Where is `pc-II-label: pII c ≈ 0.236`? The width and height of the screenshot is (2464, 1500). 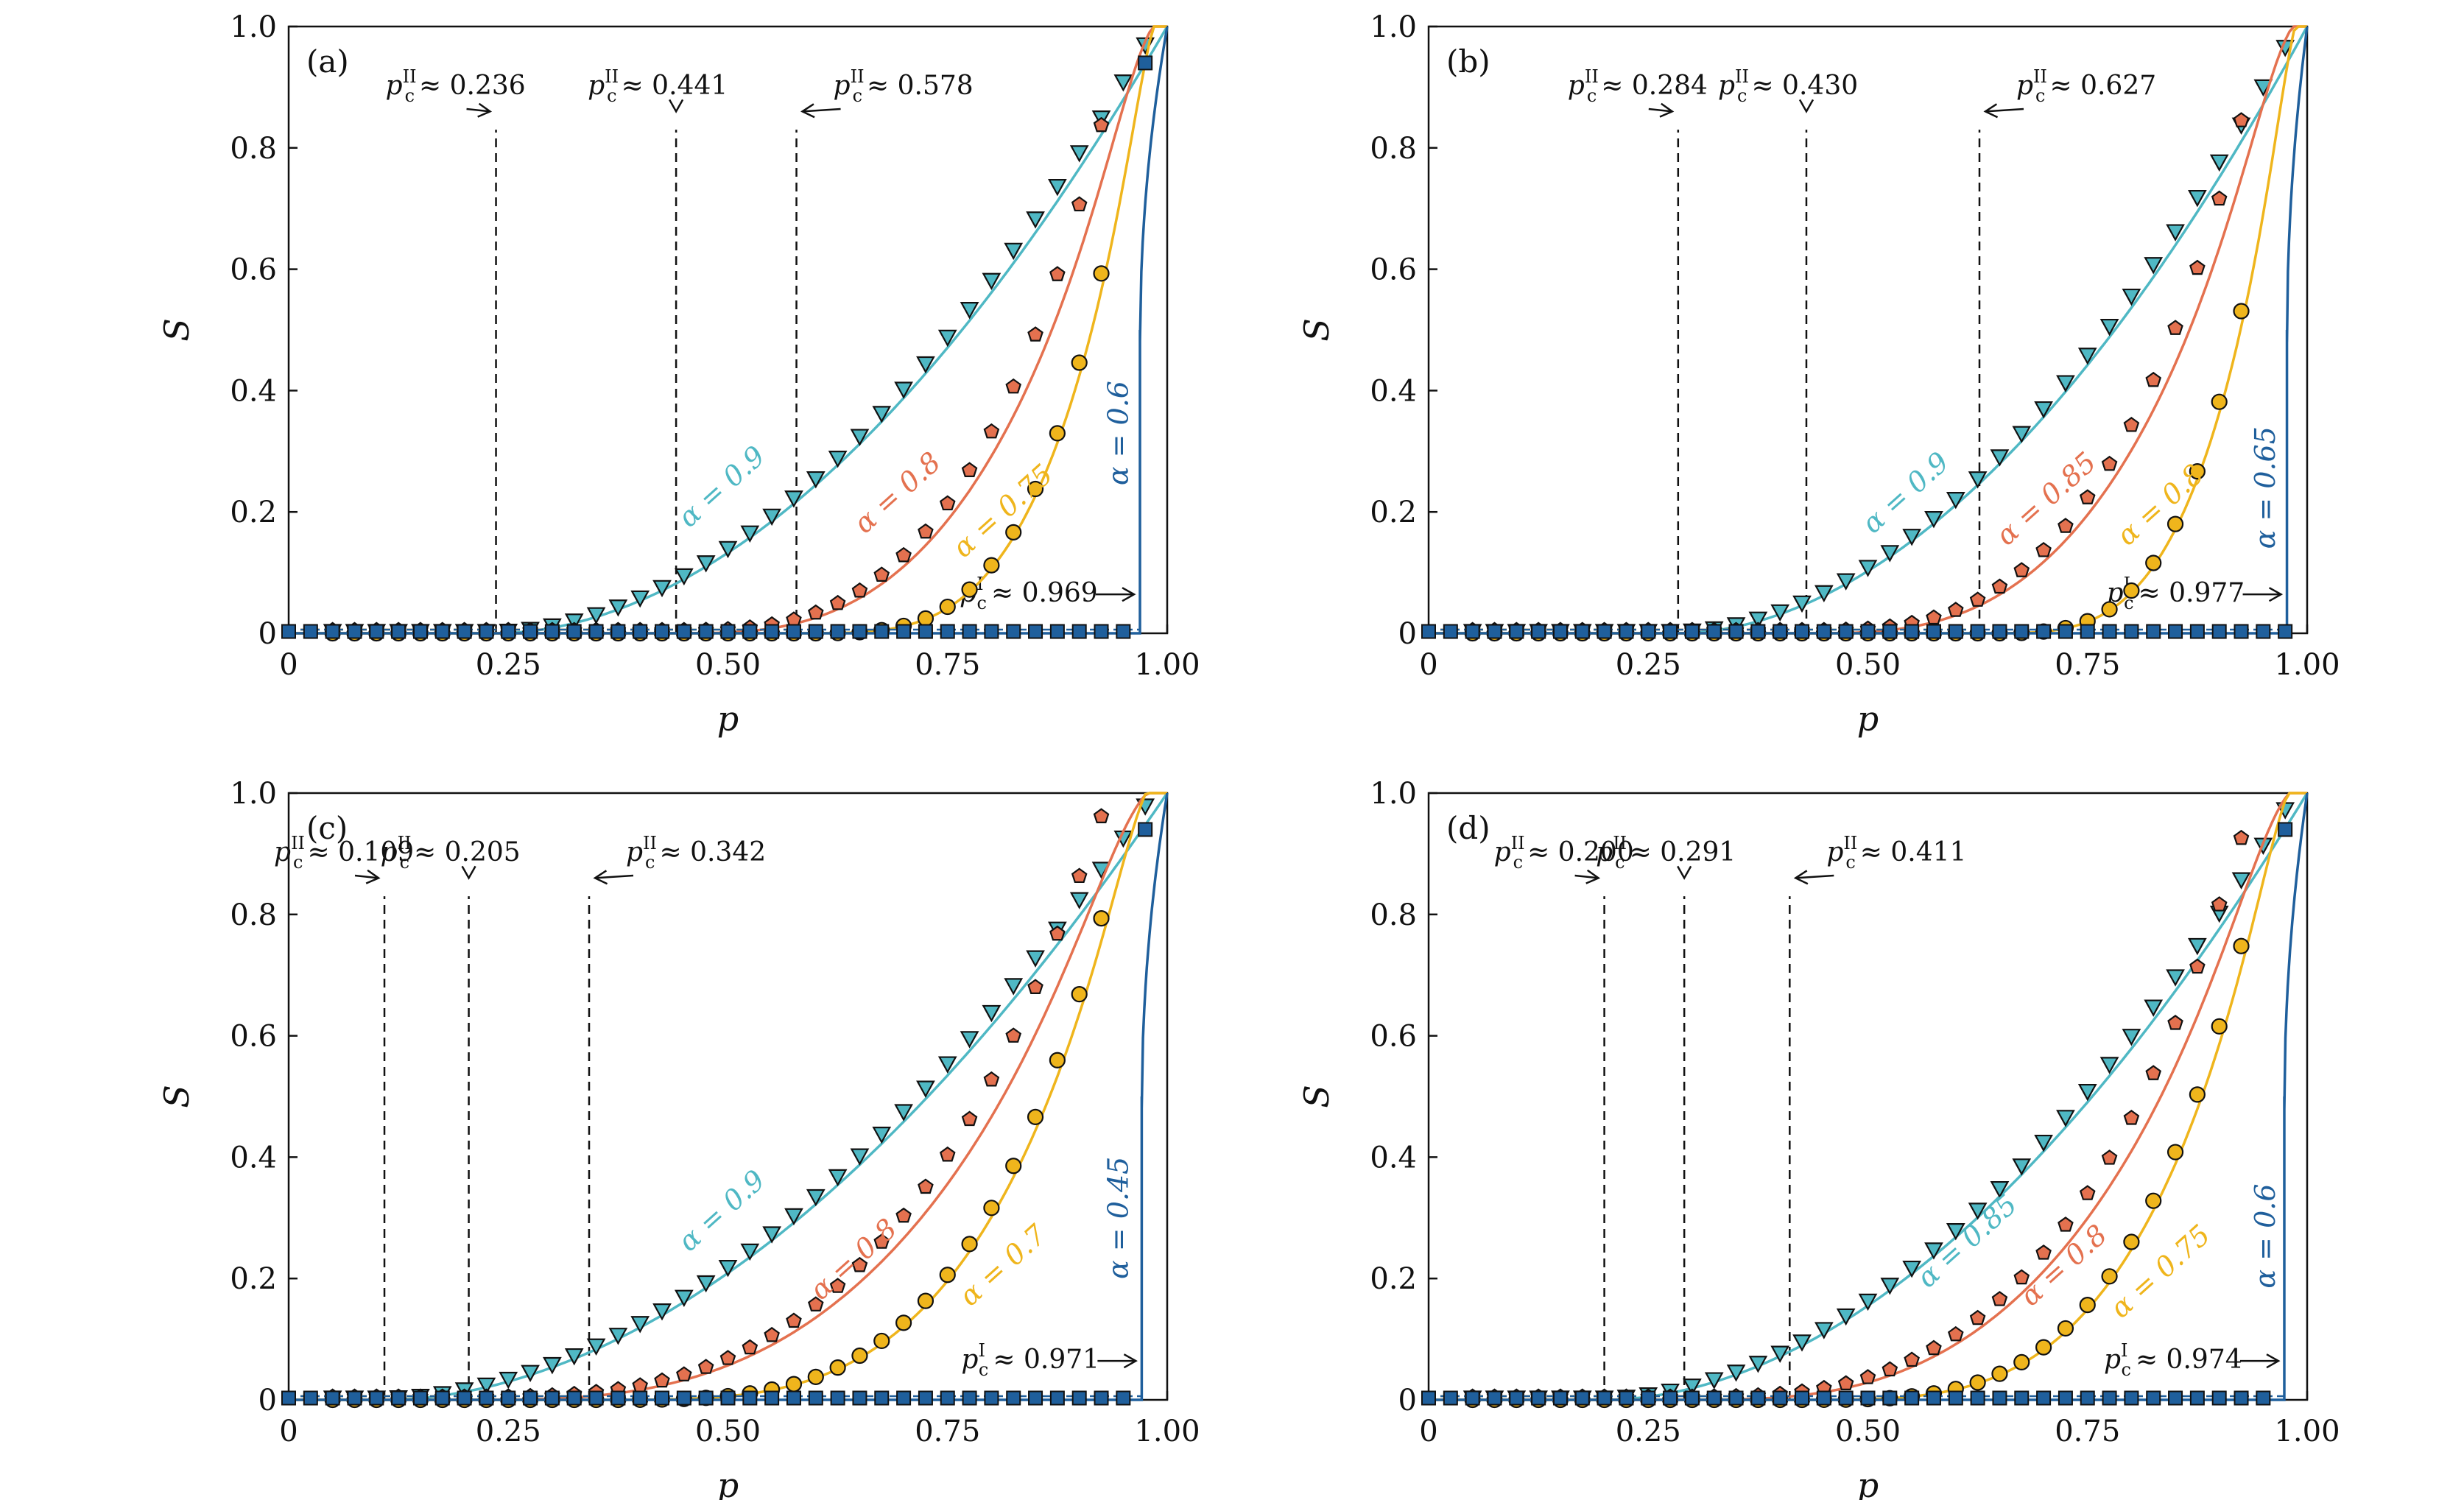
pc-II-label: pII c ≈ 0.236 is located at coordinates (456, 86).